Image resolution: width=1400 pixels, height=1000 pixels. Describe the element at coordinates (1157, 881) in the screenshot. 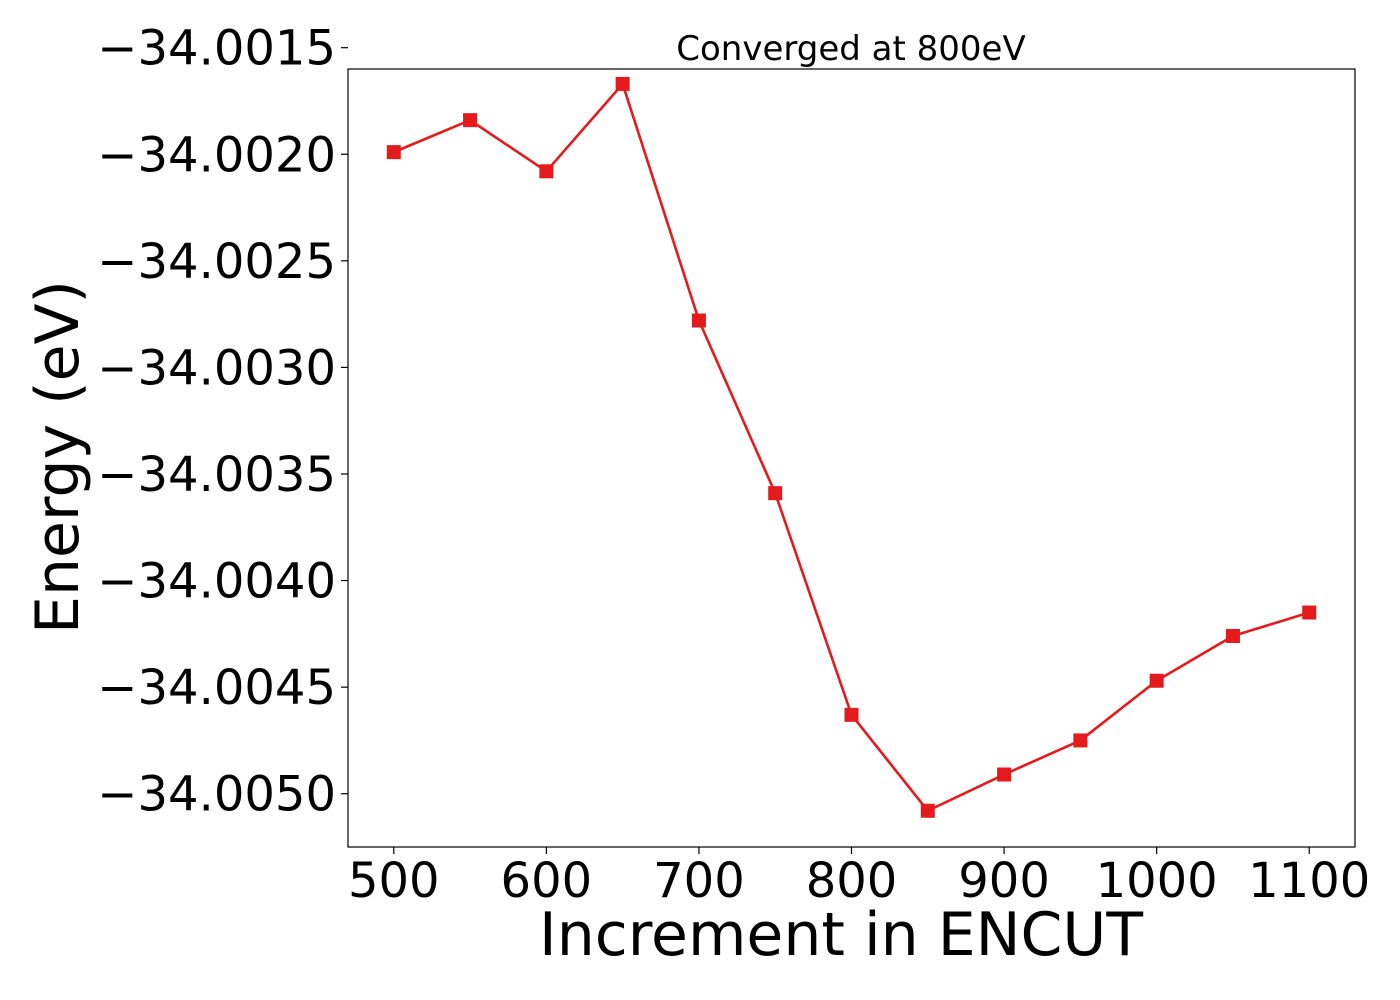

I see `x-tick-label: 1000` at that location.